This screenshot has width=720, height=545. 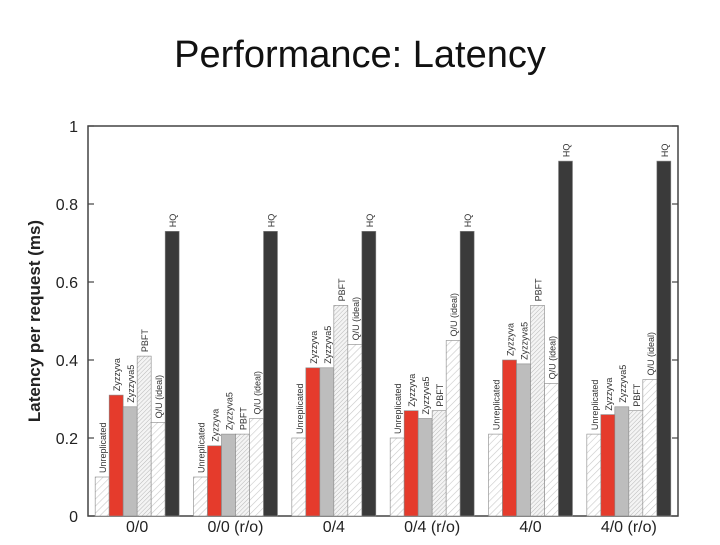 What do you see at coordinates (235, 527) in the screenshot?
I see `x-tick-label: 0/0 (r/o)` at bounding box center [235, 527].